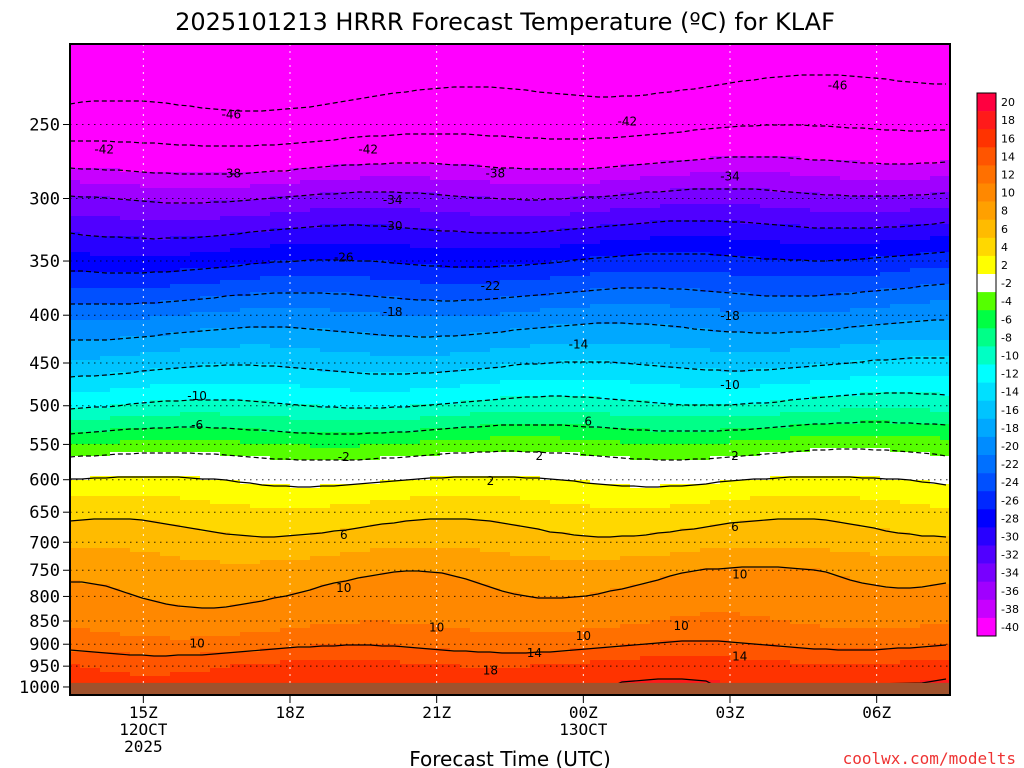  I want to click on y-tick-label: 400, so click(44, 316).